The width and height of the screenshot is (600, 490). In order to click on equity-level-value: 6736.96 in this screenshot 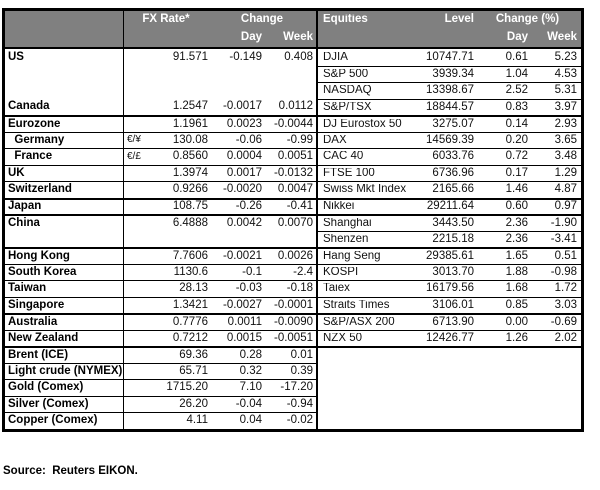, I will do `click(453, 172)`.